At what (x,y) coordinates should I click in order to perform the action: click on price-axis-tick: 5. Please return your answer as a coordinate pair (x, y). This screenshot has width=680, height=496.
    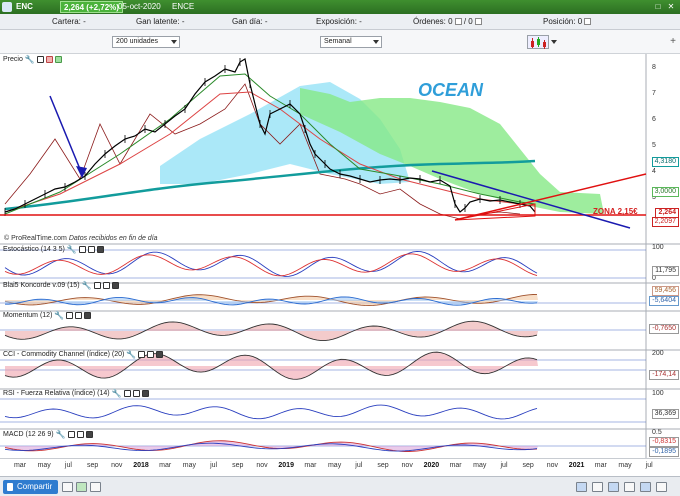
    Looking at the image, I should click on (654, 145).